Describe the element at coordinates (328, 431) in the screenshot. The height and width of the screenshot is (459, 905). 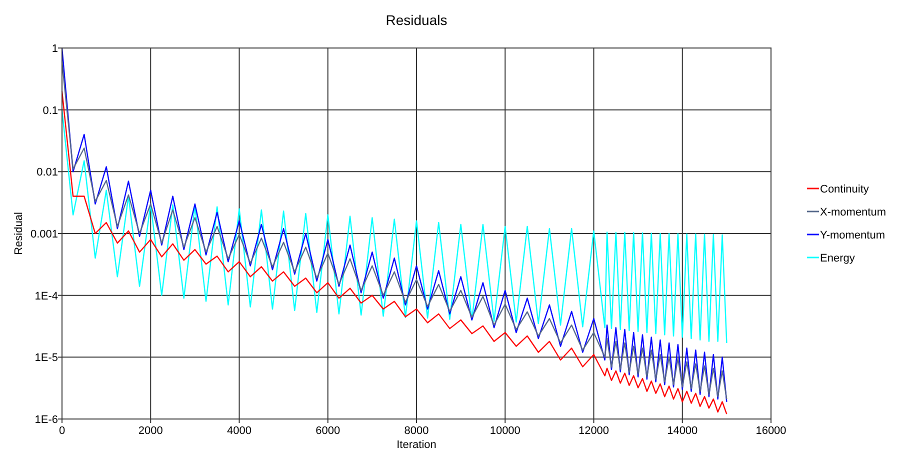
I see `x-tick-label: 6000` at that location.